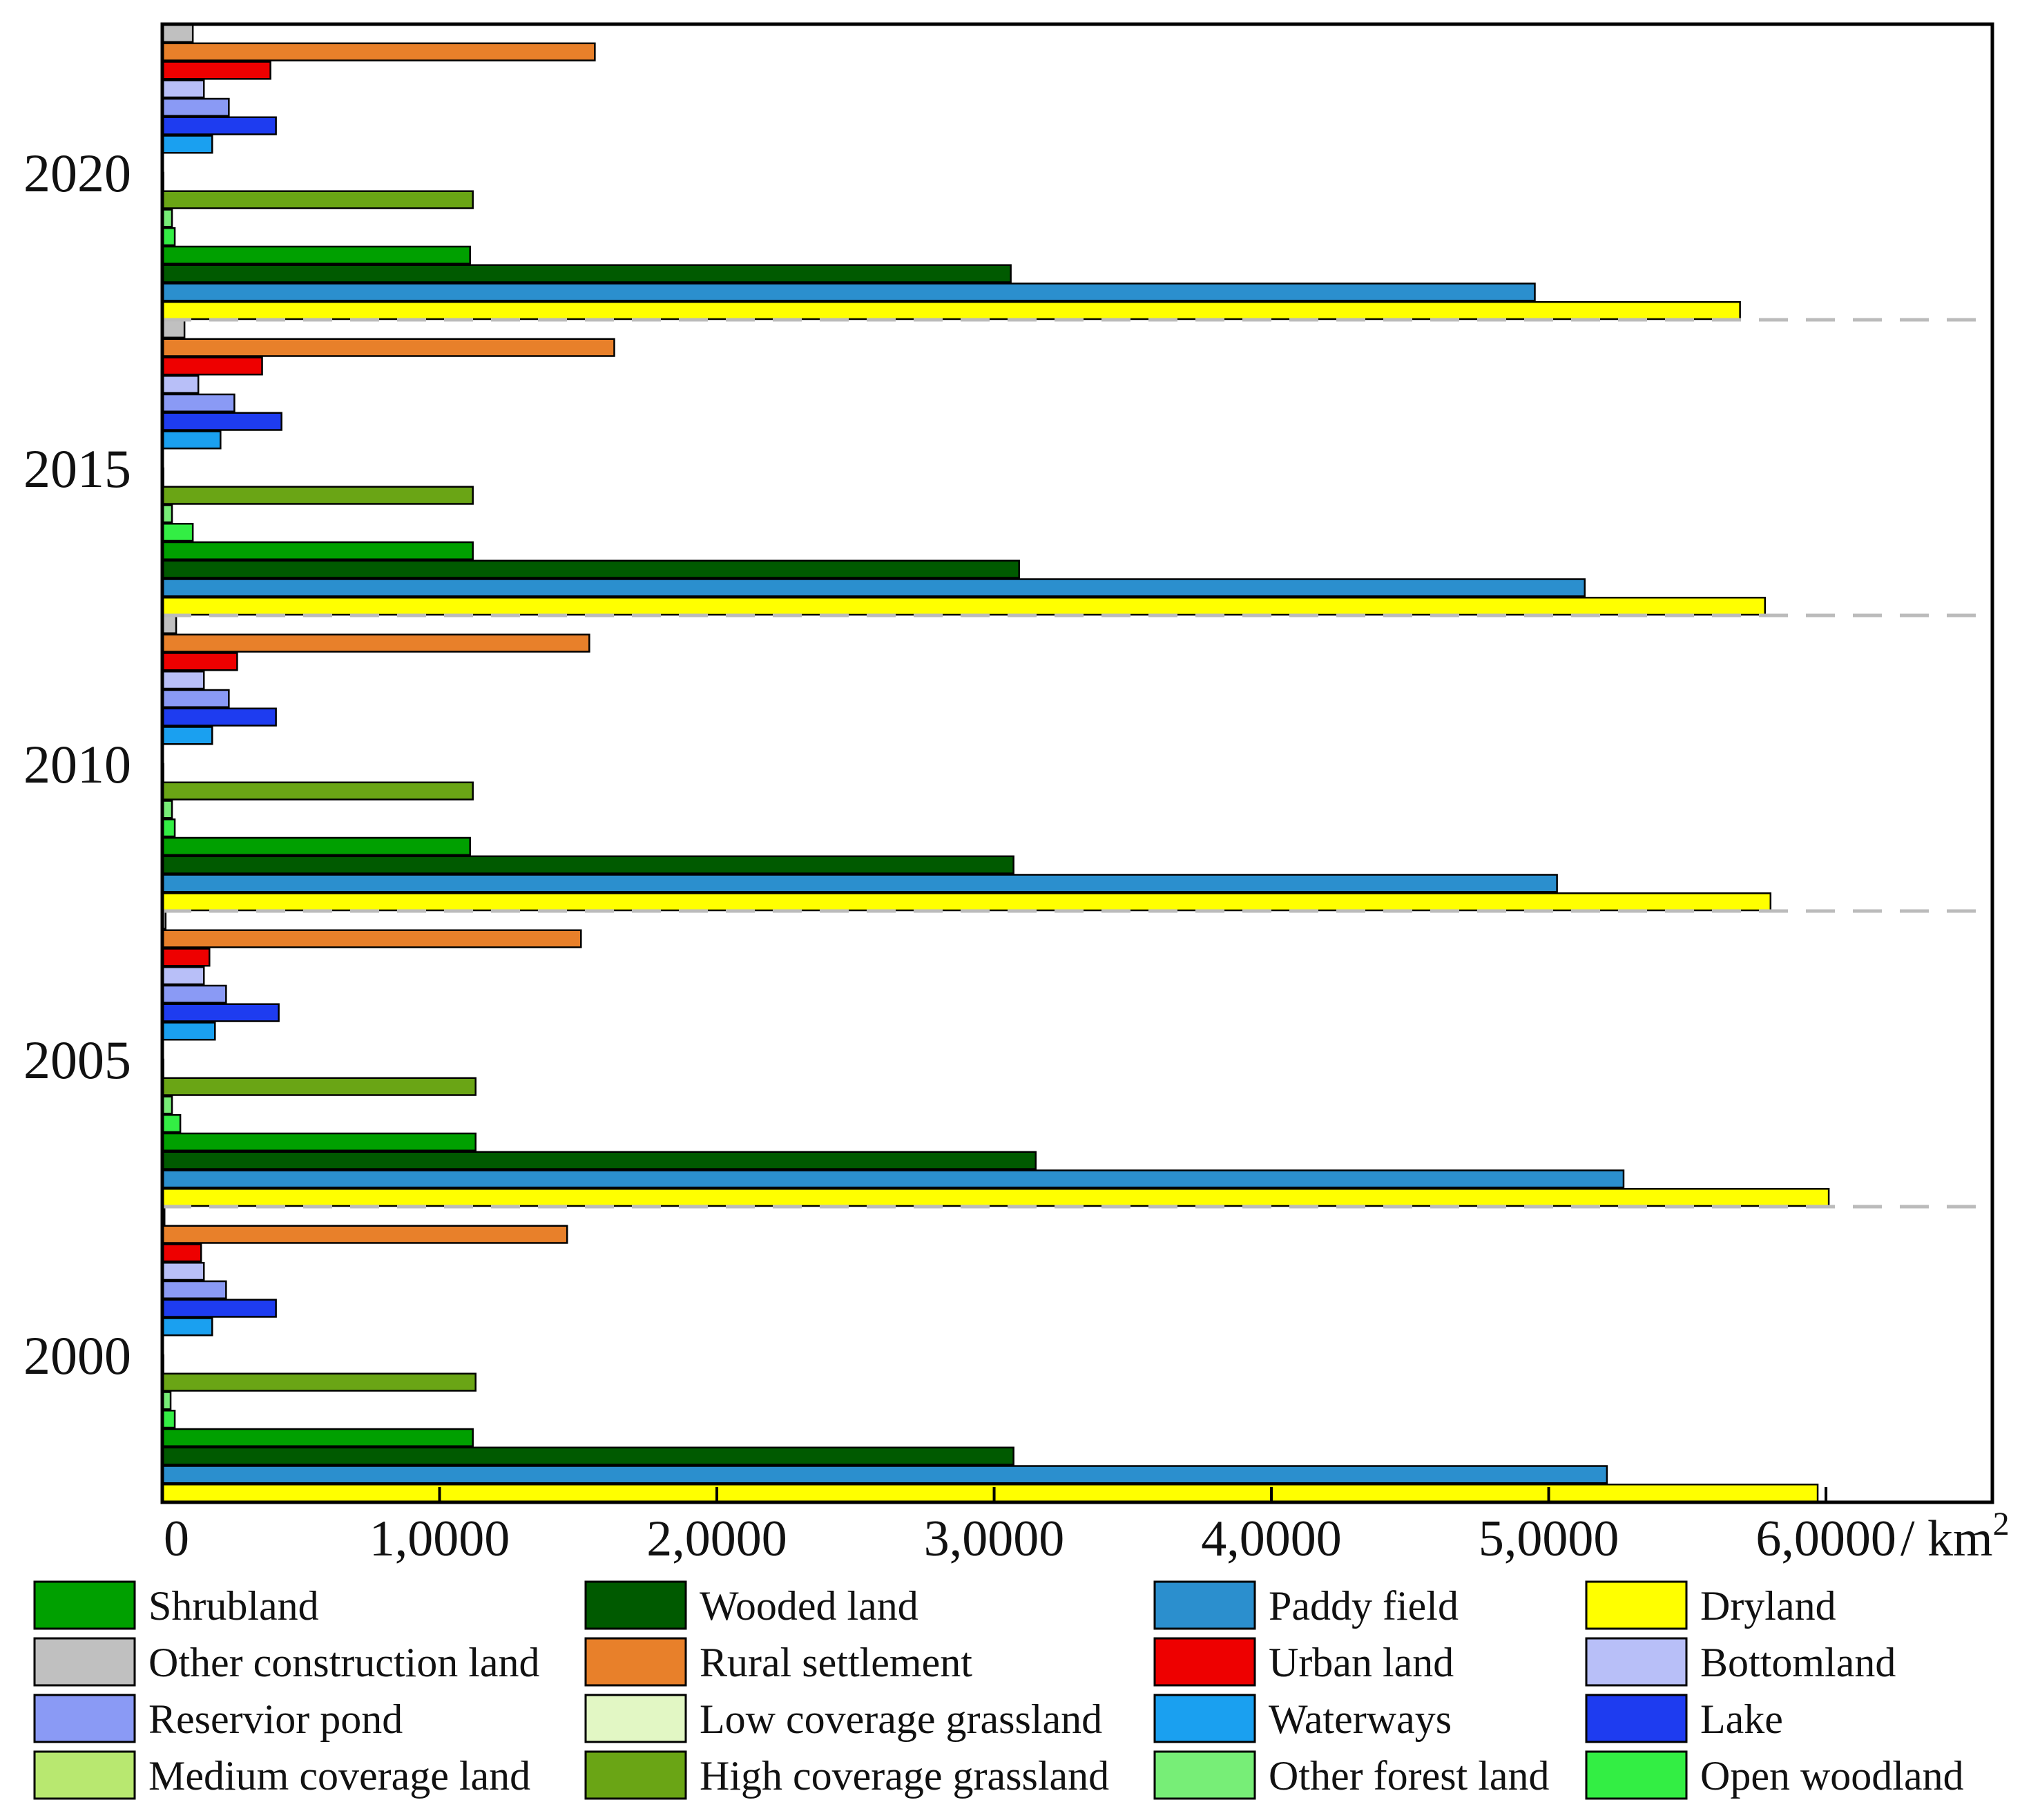 This screenshot has height=1820, width=2040. What do you see at coordinates (1636, 1662) in the screenshot?
I see `legend-swatch-bottomland` at bounding box center [1636, 1662].